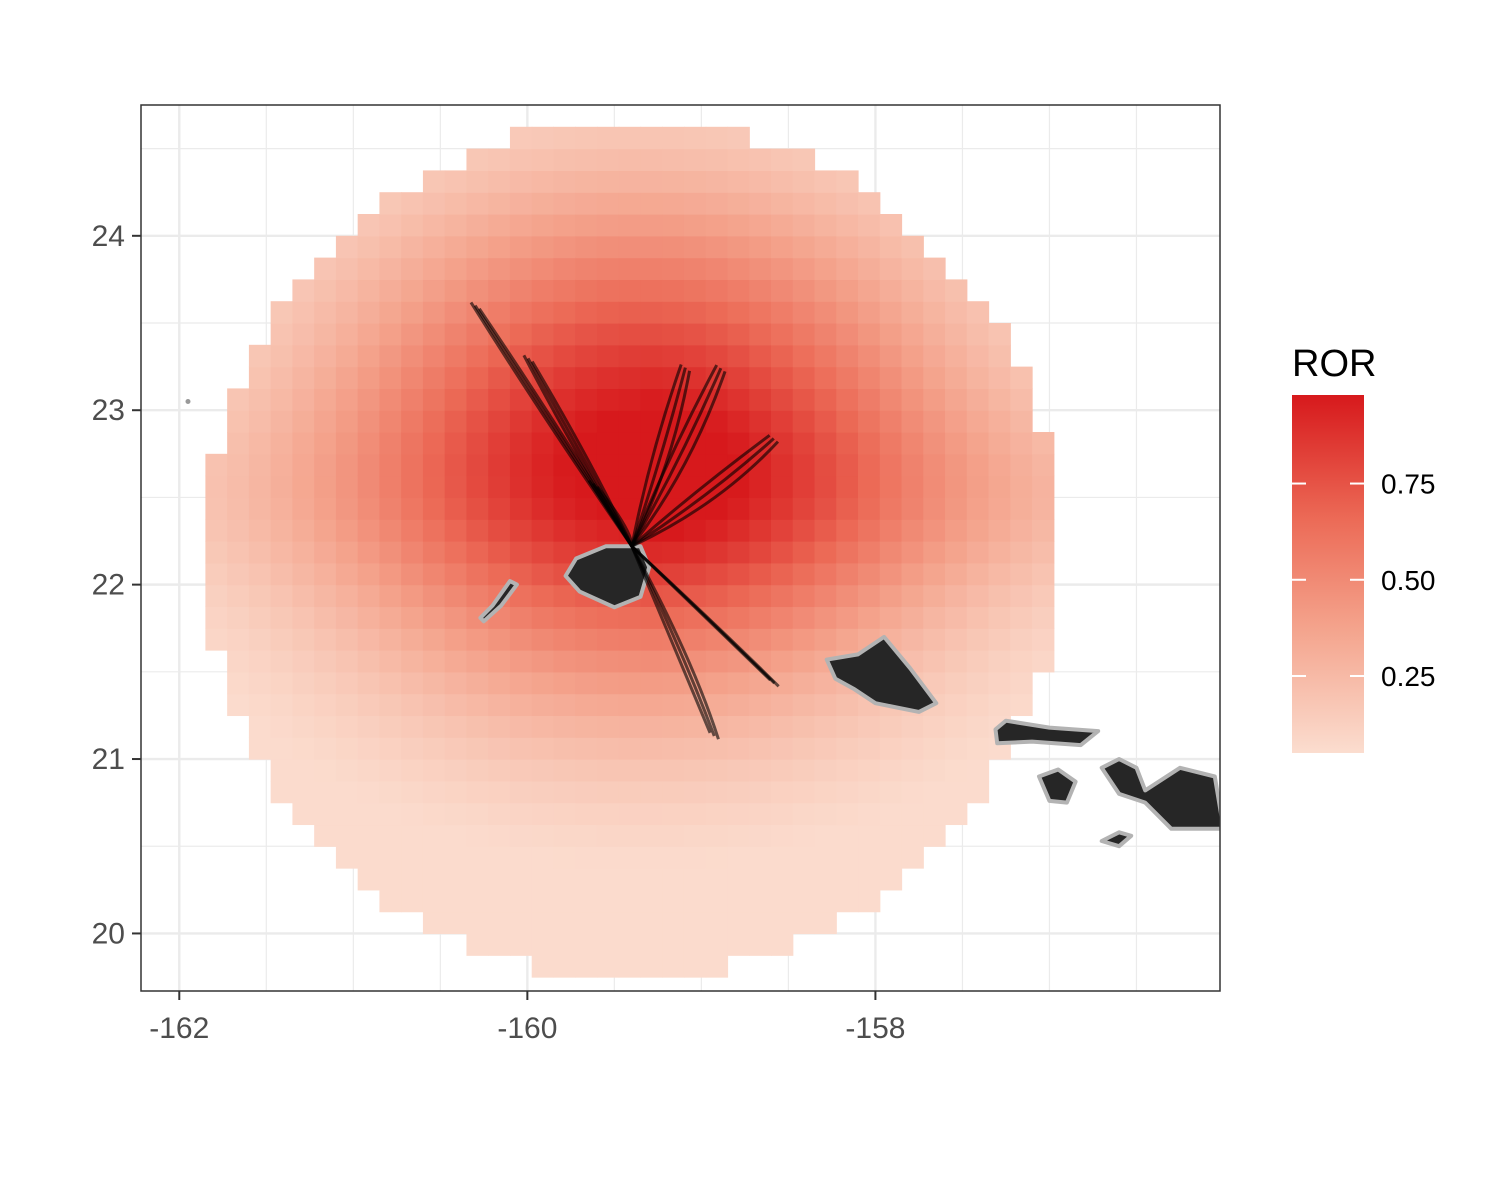 This screenshot has width=1500, height=1200. Describe the element at coordinates (527, 1028) in the screenshot. I see `x-tick-label: -160` at that location.